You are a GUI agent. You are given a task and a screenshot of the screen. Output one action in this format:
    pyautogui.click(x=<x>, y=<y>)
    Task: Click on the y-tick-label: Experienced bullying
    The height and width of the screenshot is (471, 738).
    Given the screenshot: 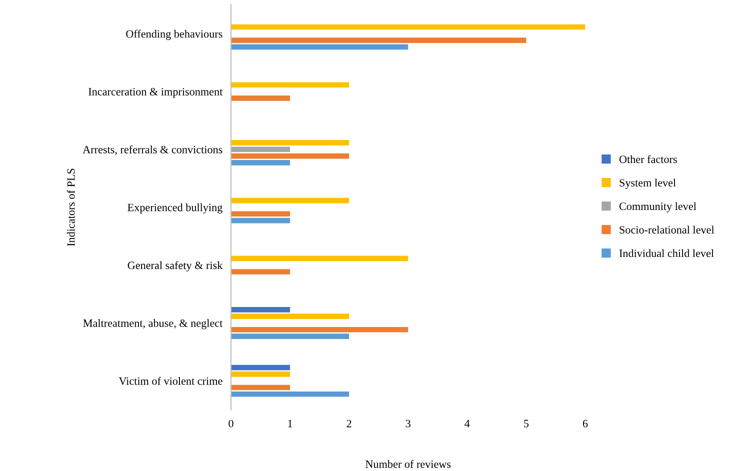 What is the action you would take?
    pyautogui.click(x=175, y=208)
    